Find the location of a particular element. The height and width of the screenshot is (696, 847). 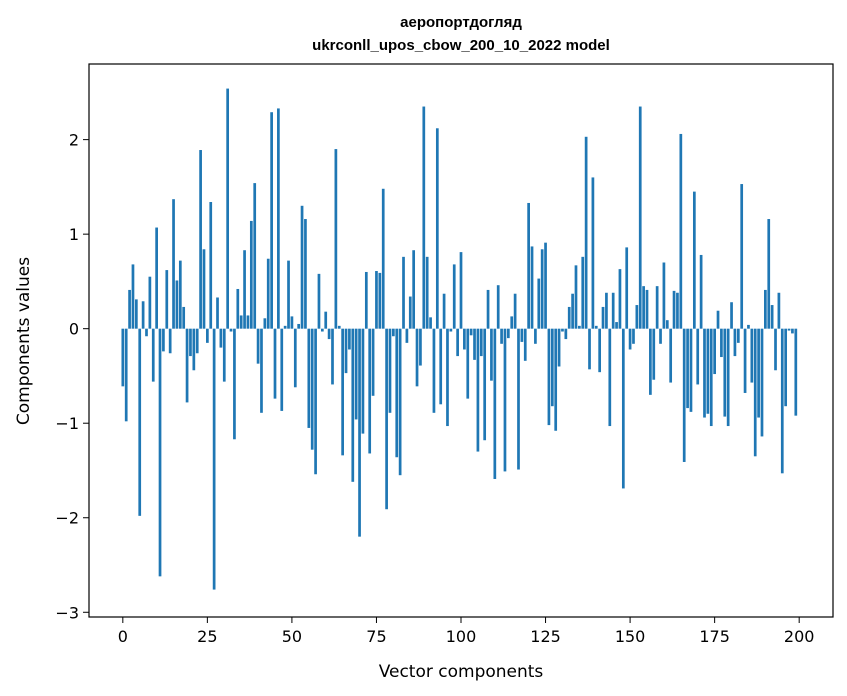

x-tick-label: 200 is located at coordinates (799, 636).